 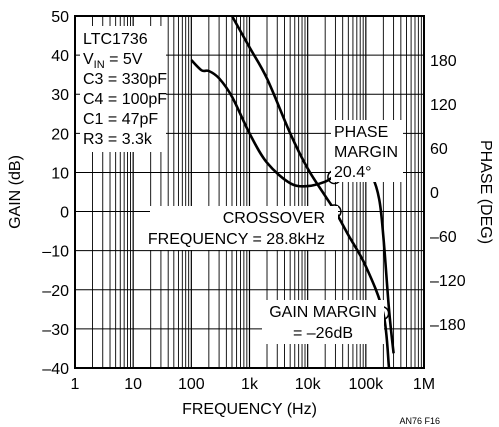 What do you see at coordinates (60, 134) in the screenshot?
I see `y-left-tick-label: 20` at bounding box center [60, 134].